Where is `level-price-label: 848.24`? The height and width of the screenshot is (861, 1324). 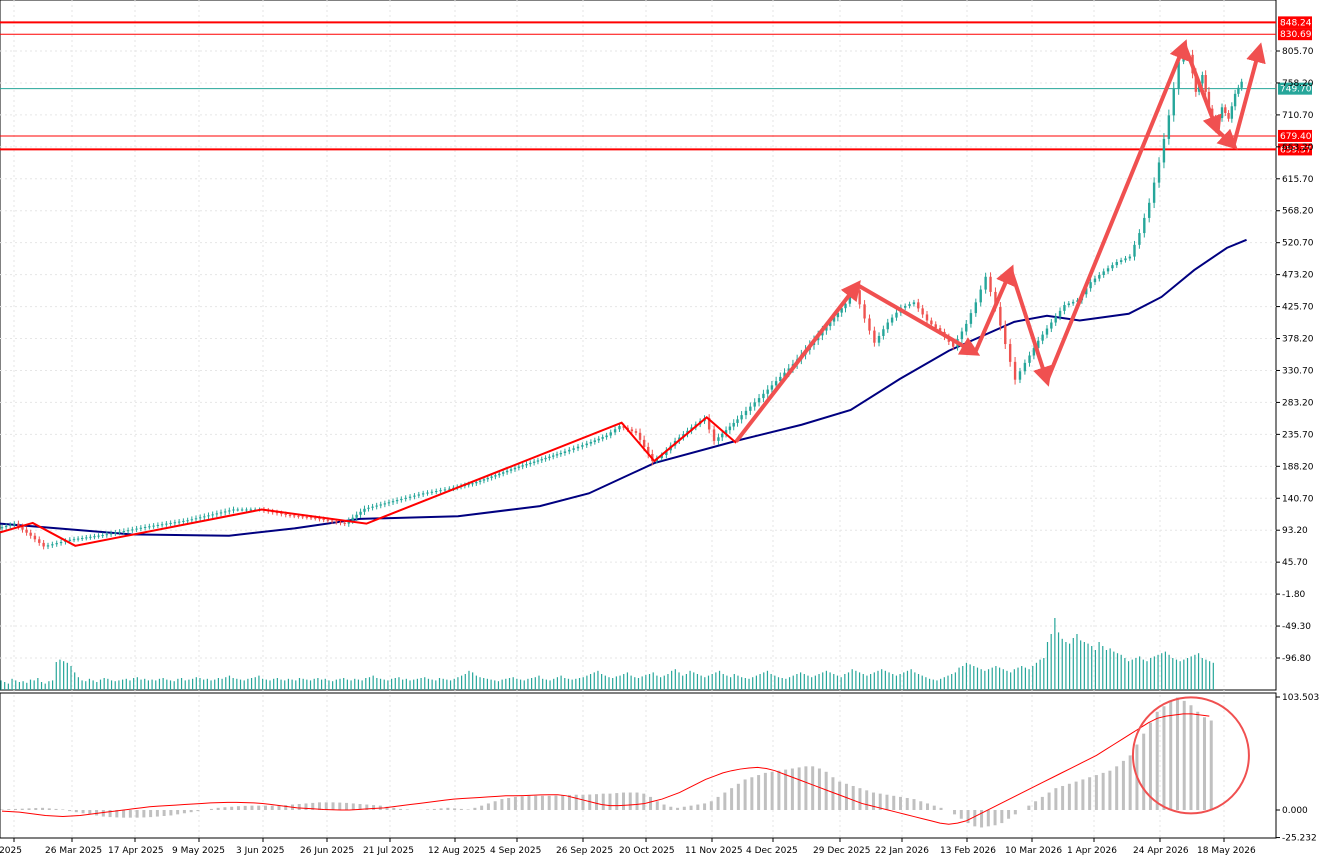
level-price-label: 848.24 is located at coordinates (1296, 23).